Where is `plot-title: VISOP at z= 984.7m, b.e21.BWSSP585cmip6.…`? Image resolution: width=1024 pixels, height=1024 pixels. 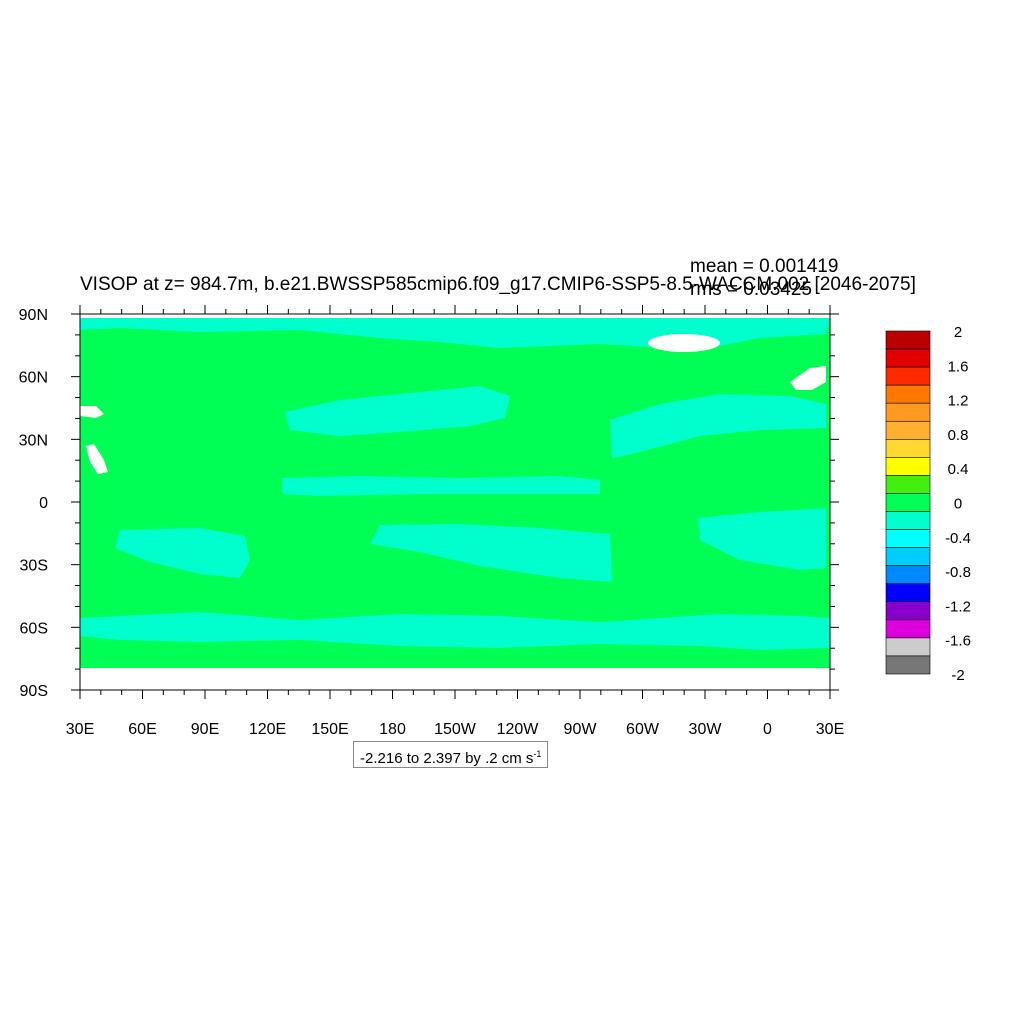
plot-title: VISOP at z= 984.7m, b.e21.BWSSP585cmip6.… is located at coordinates (498, 284).